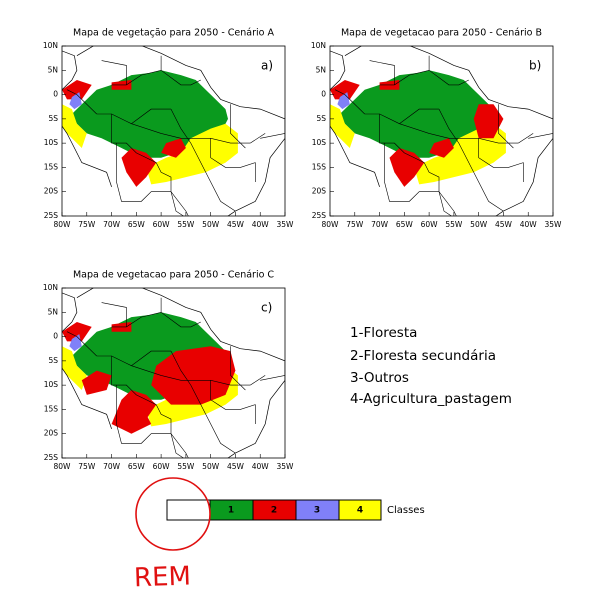 This screenshot has height=614, width=592. Describe the element at coordinates (173, 275) in the screenshot. I see `panel-title: Mapa de vegetacao para 2050 - Cenário C` at that location.